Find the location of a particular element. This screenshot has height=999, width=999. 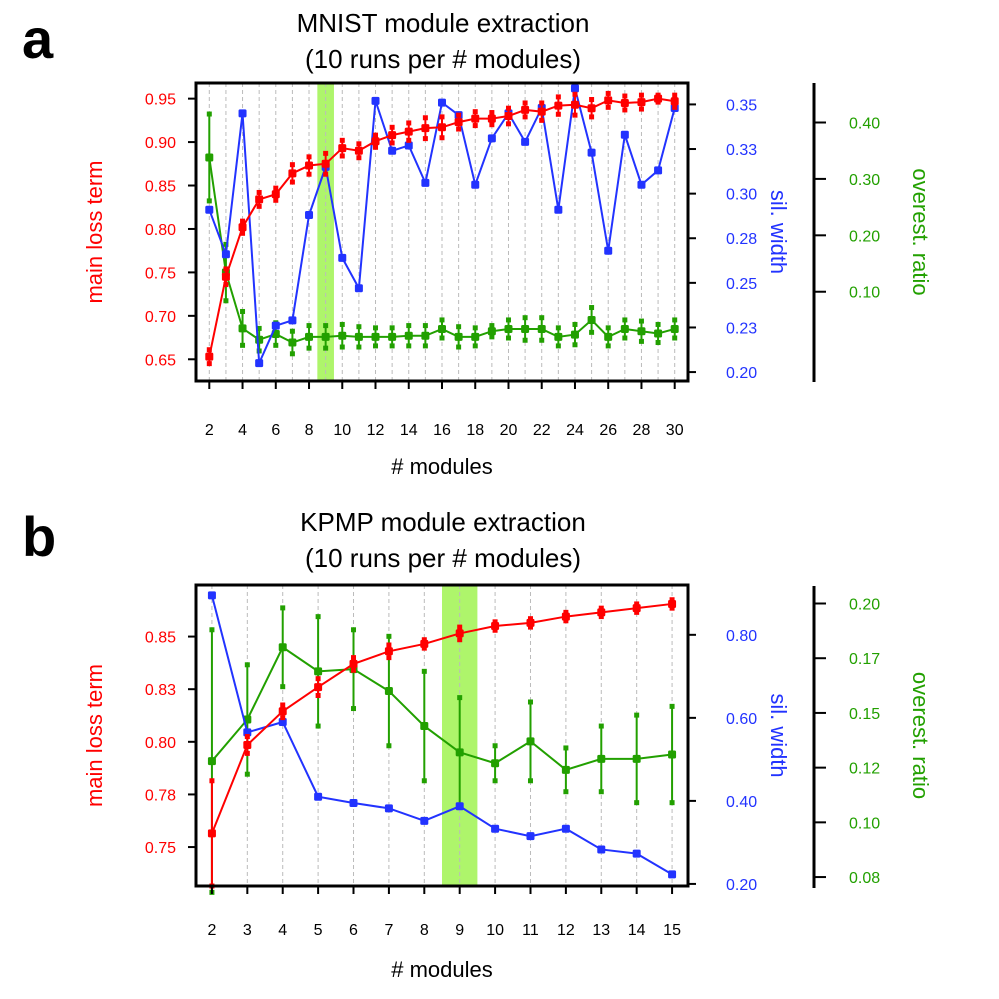

left-tick-label: 0.95 is located at coordinates (160, 100).